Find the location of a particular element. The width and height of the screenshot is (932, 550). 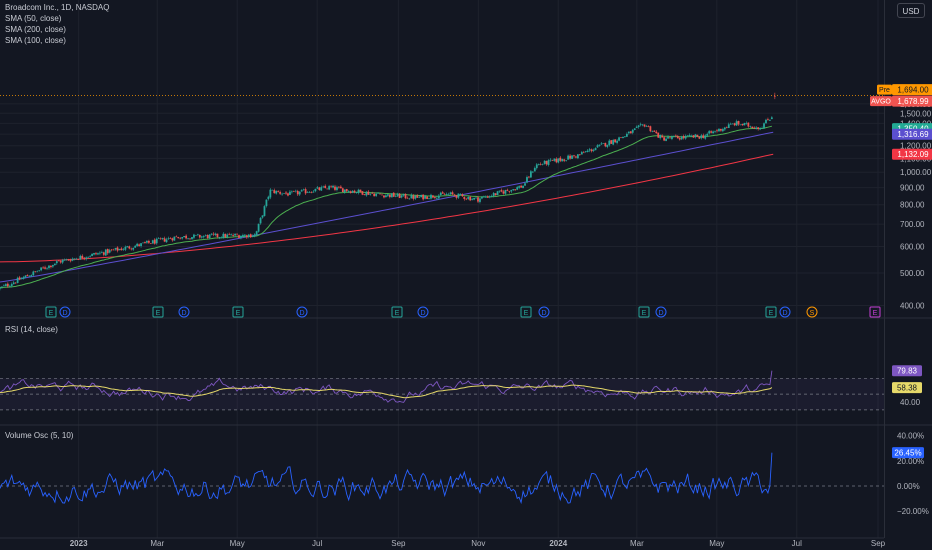

rsi-ma-line is located at coordinates (386, 391).